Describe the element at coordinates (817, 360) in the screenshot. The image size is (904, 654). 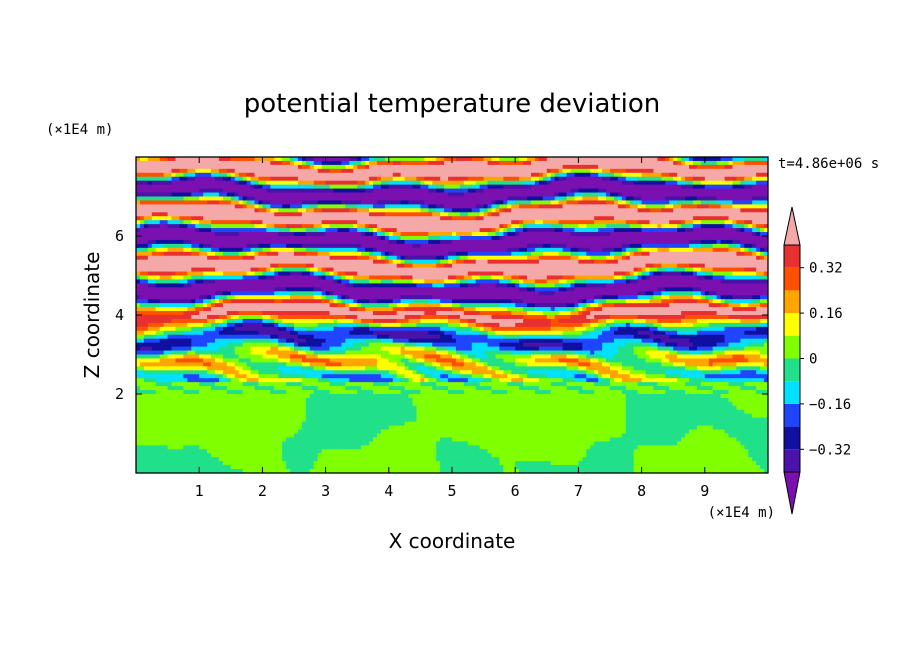
I see `colorbar: 0.32 0.16 0 −0.16 −0.32` at that location.